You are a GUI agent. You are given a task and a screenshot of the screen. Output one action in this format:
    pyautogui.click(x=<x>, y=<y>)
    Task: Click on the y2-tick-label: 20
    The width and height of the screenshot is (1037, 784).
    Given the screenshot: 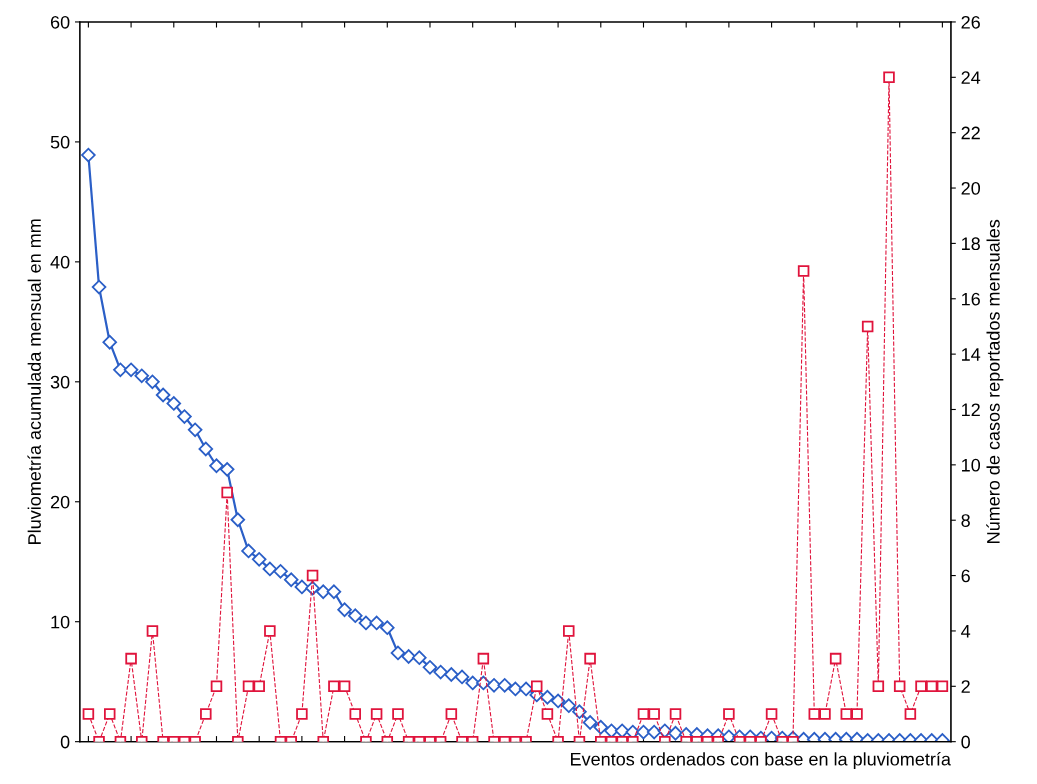 What is the action you would take?
    pyautogui.click(x=971, y=188)
    